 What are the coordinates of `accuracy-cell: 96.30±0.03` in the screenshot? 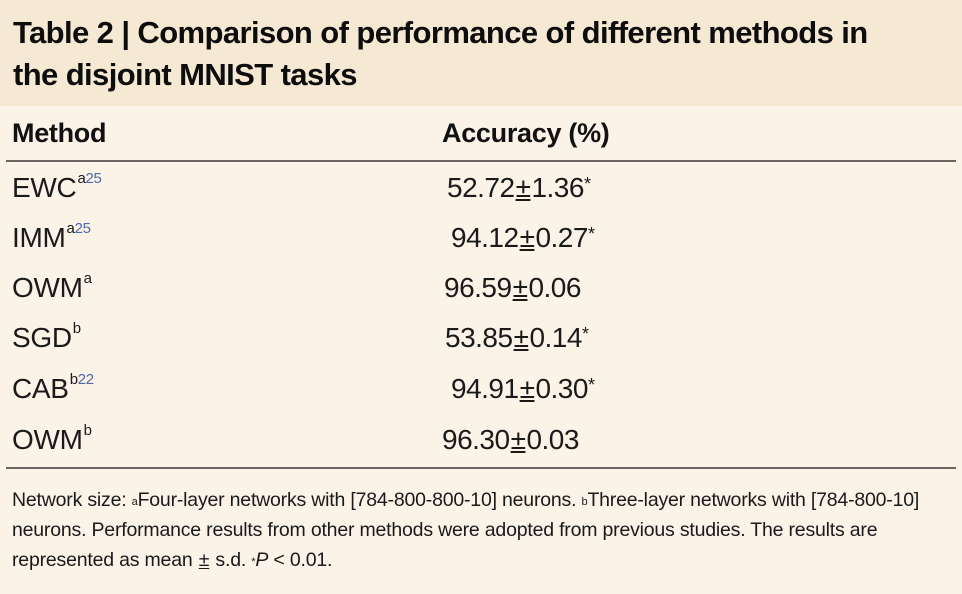 It's located at (510, 440).